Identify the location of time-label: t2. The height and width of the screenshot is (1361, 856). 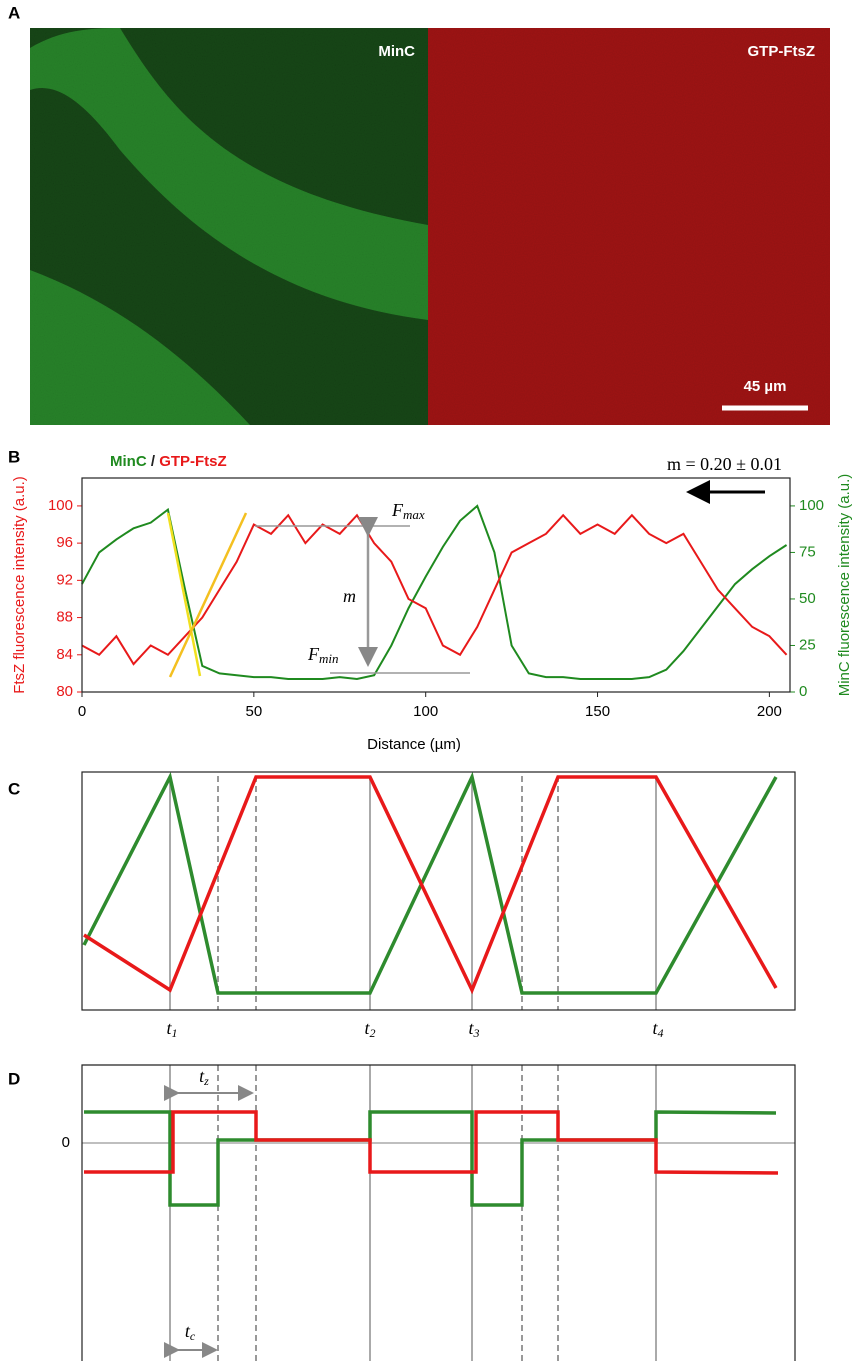
(369, 1029).